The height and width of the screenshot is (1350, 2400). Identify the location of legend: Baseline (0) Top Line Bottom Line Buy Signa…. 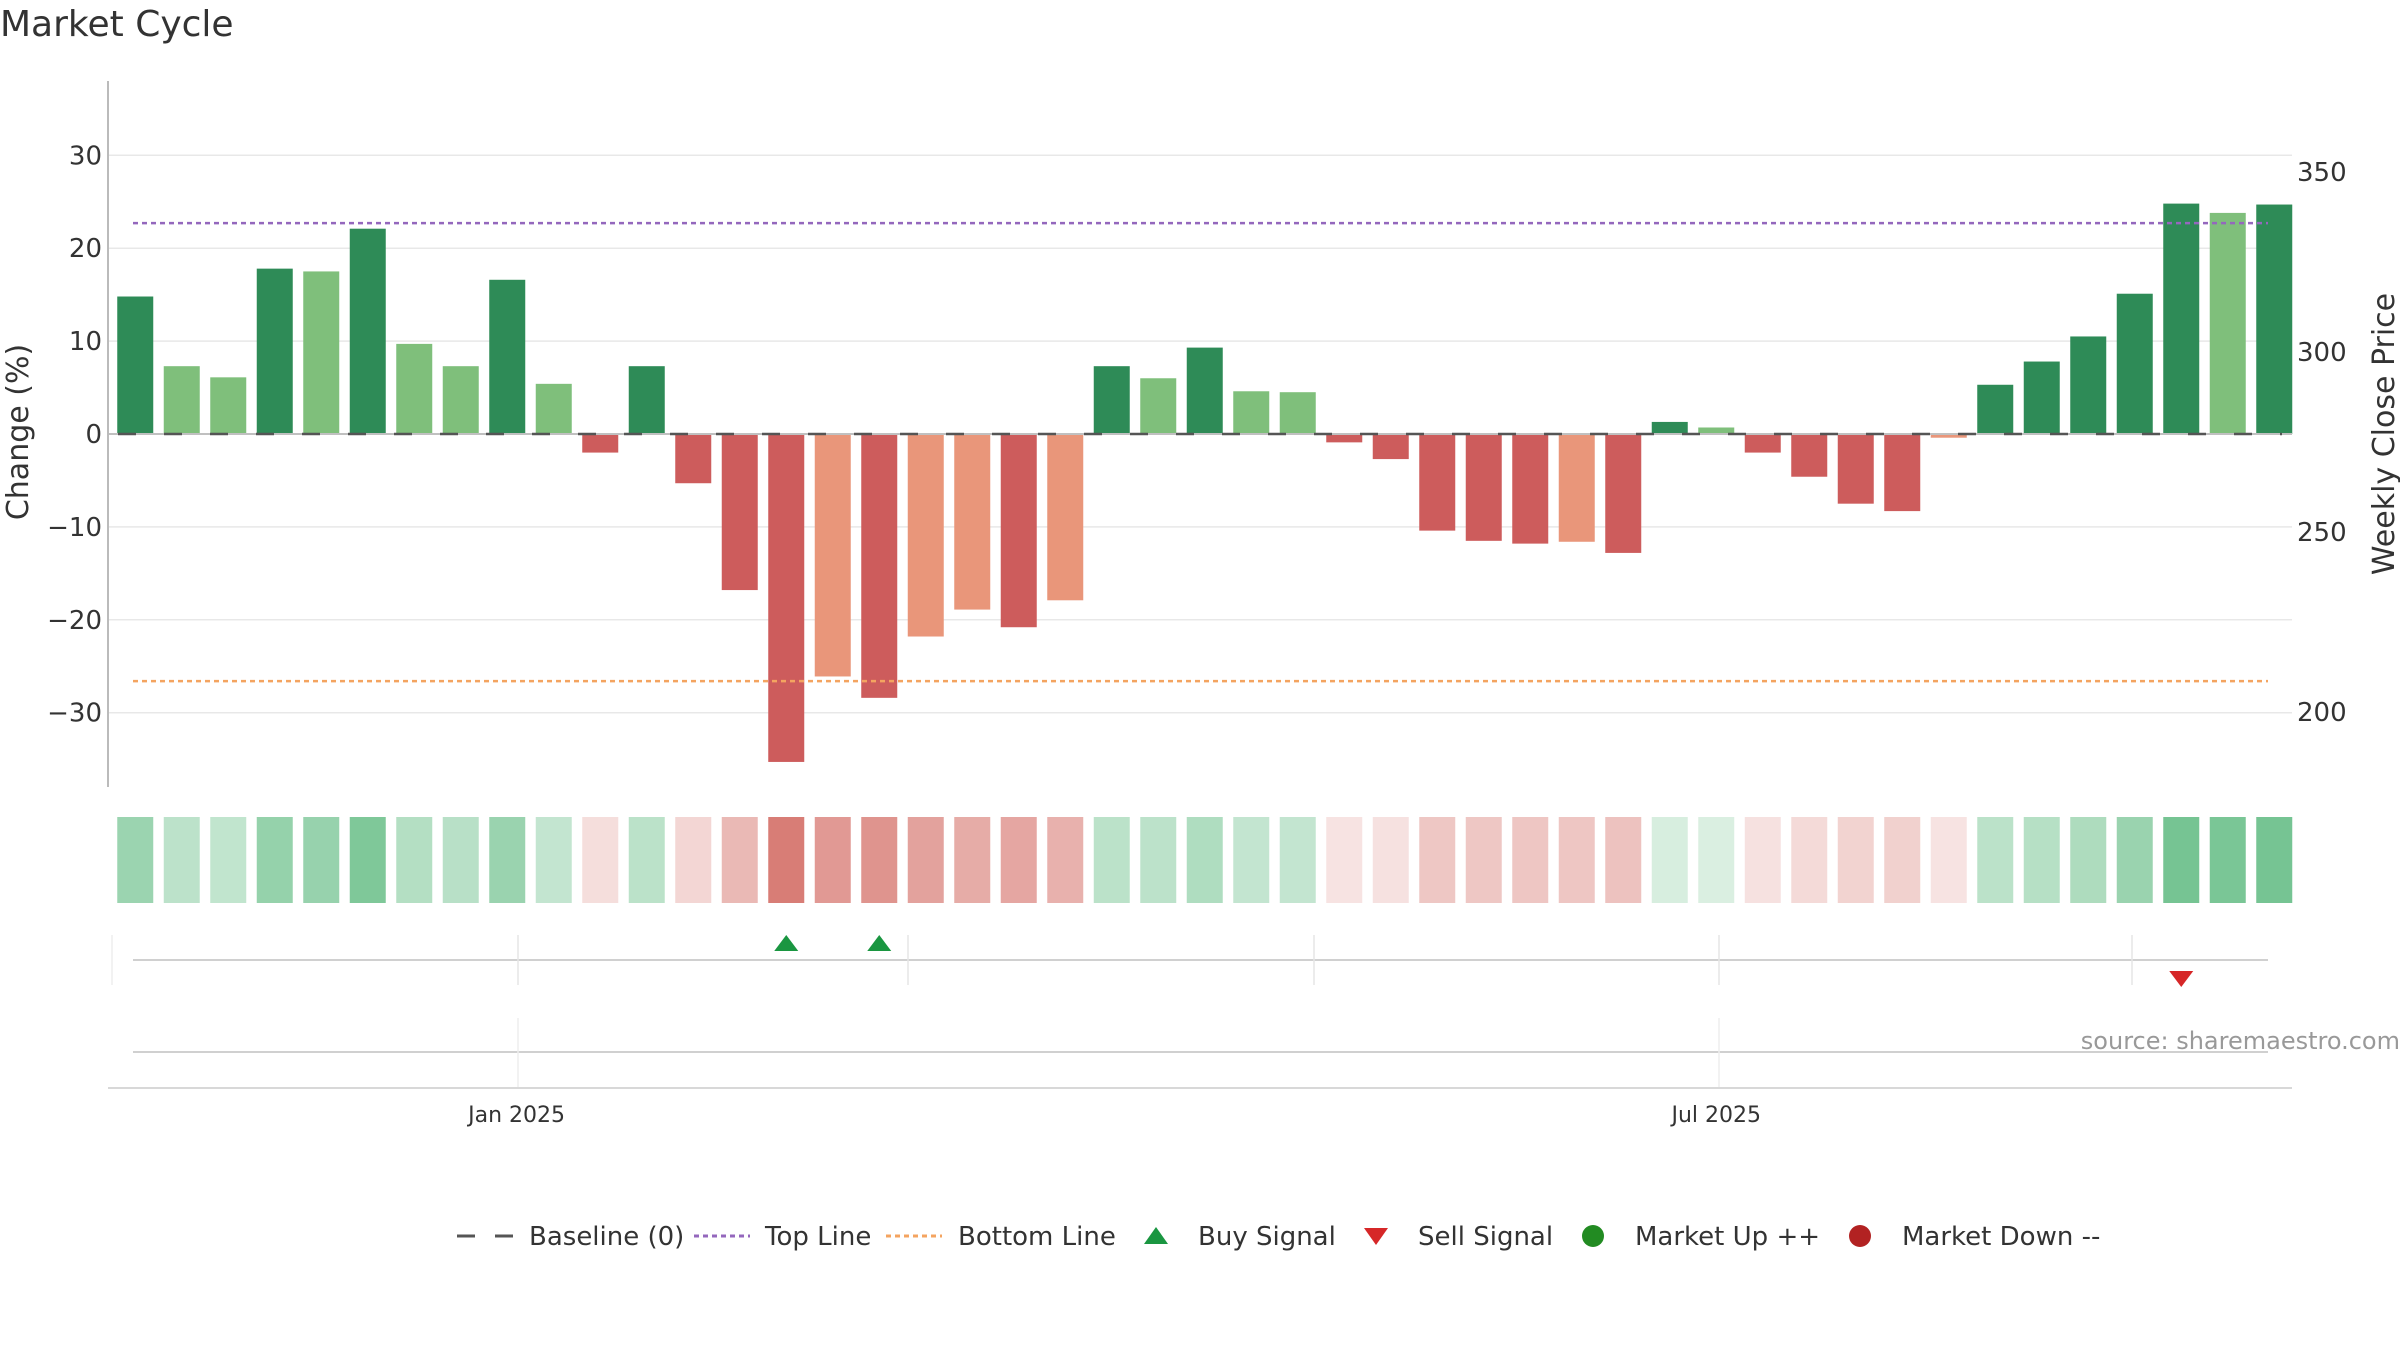
(1278, 1237).